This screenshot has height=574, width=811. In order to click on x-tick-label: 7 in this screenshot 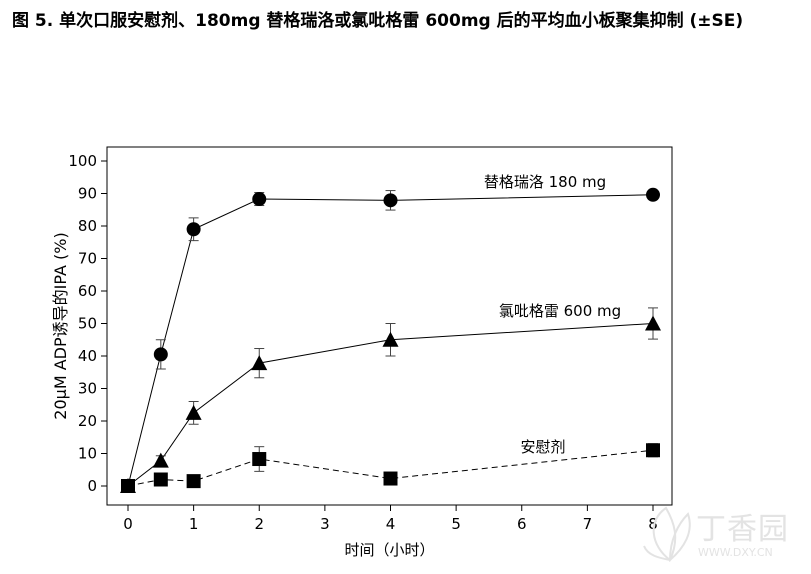, I will do `click(588, 524)`.